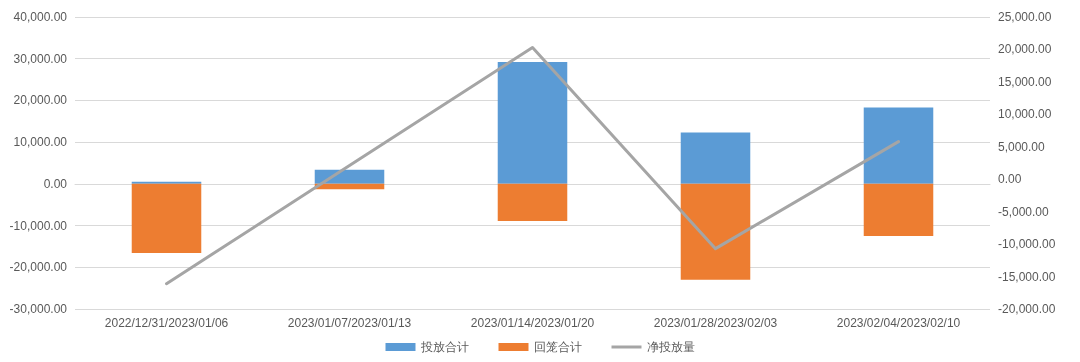  What do you see at coordinates (38, 225) in the screenshot?
I see `y-tick-label: -10,000.00` at bounding box center [38, 225].